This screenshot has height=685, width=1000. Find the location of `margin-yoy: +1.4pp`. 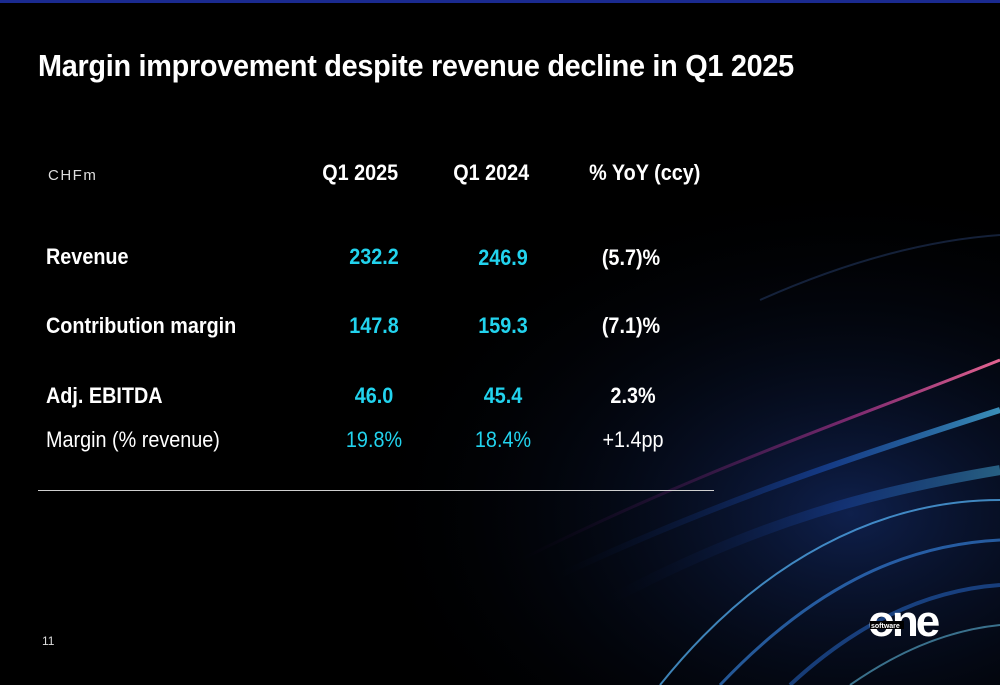

margin-yoy: +1.4pp is located at coordinates (633, 439).